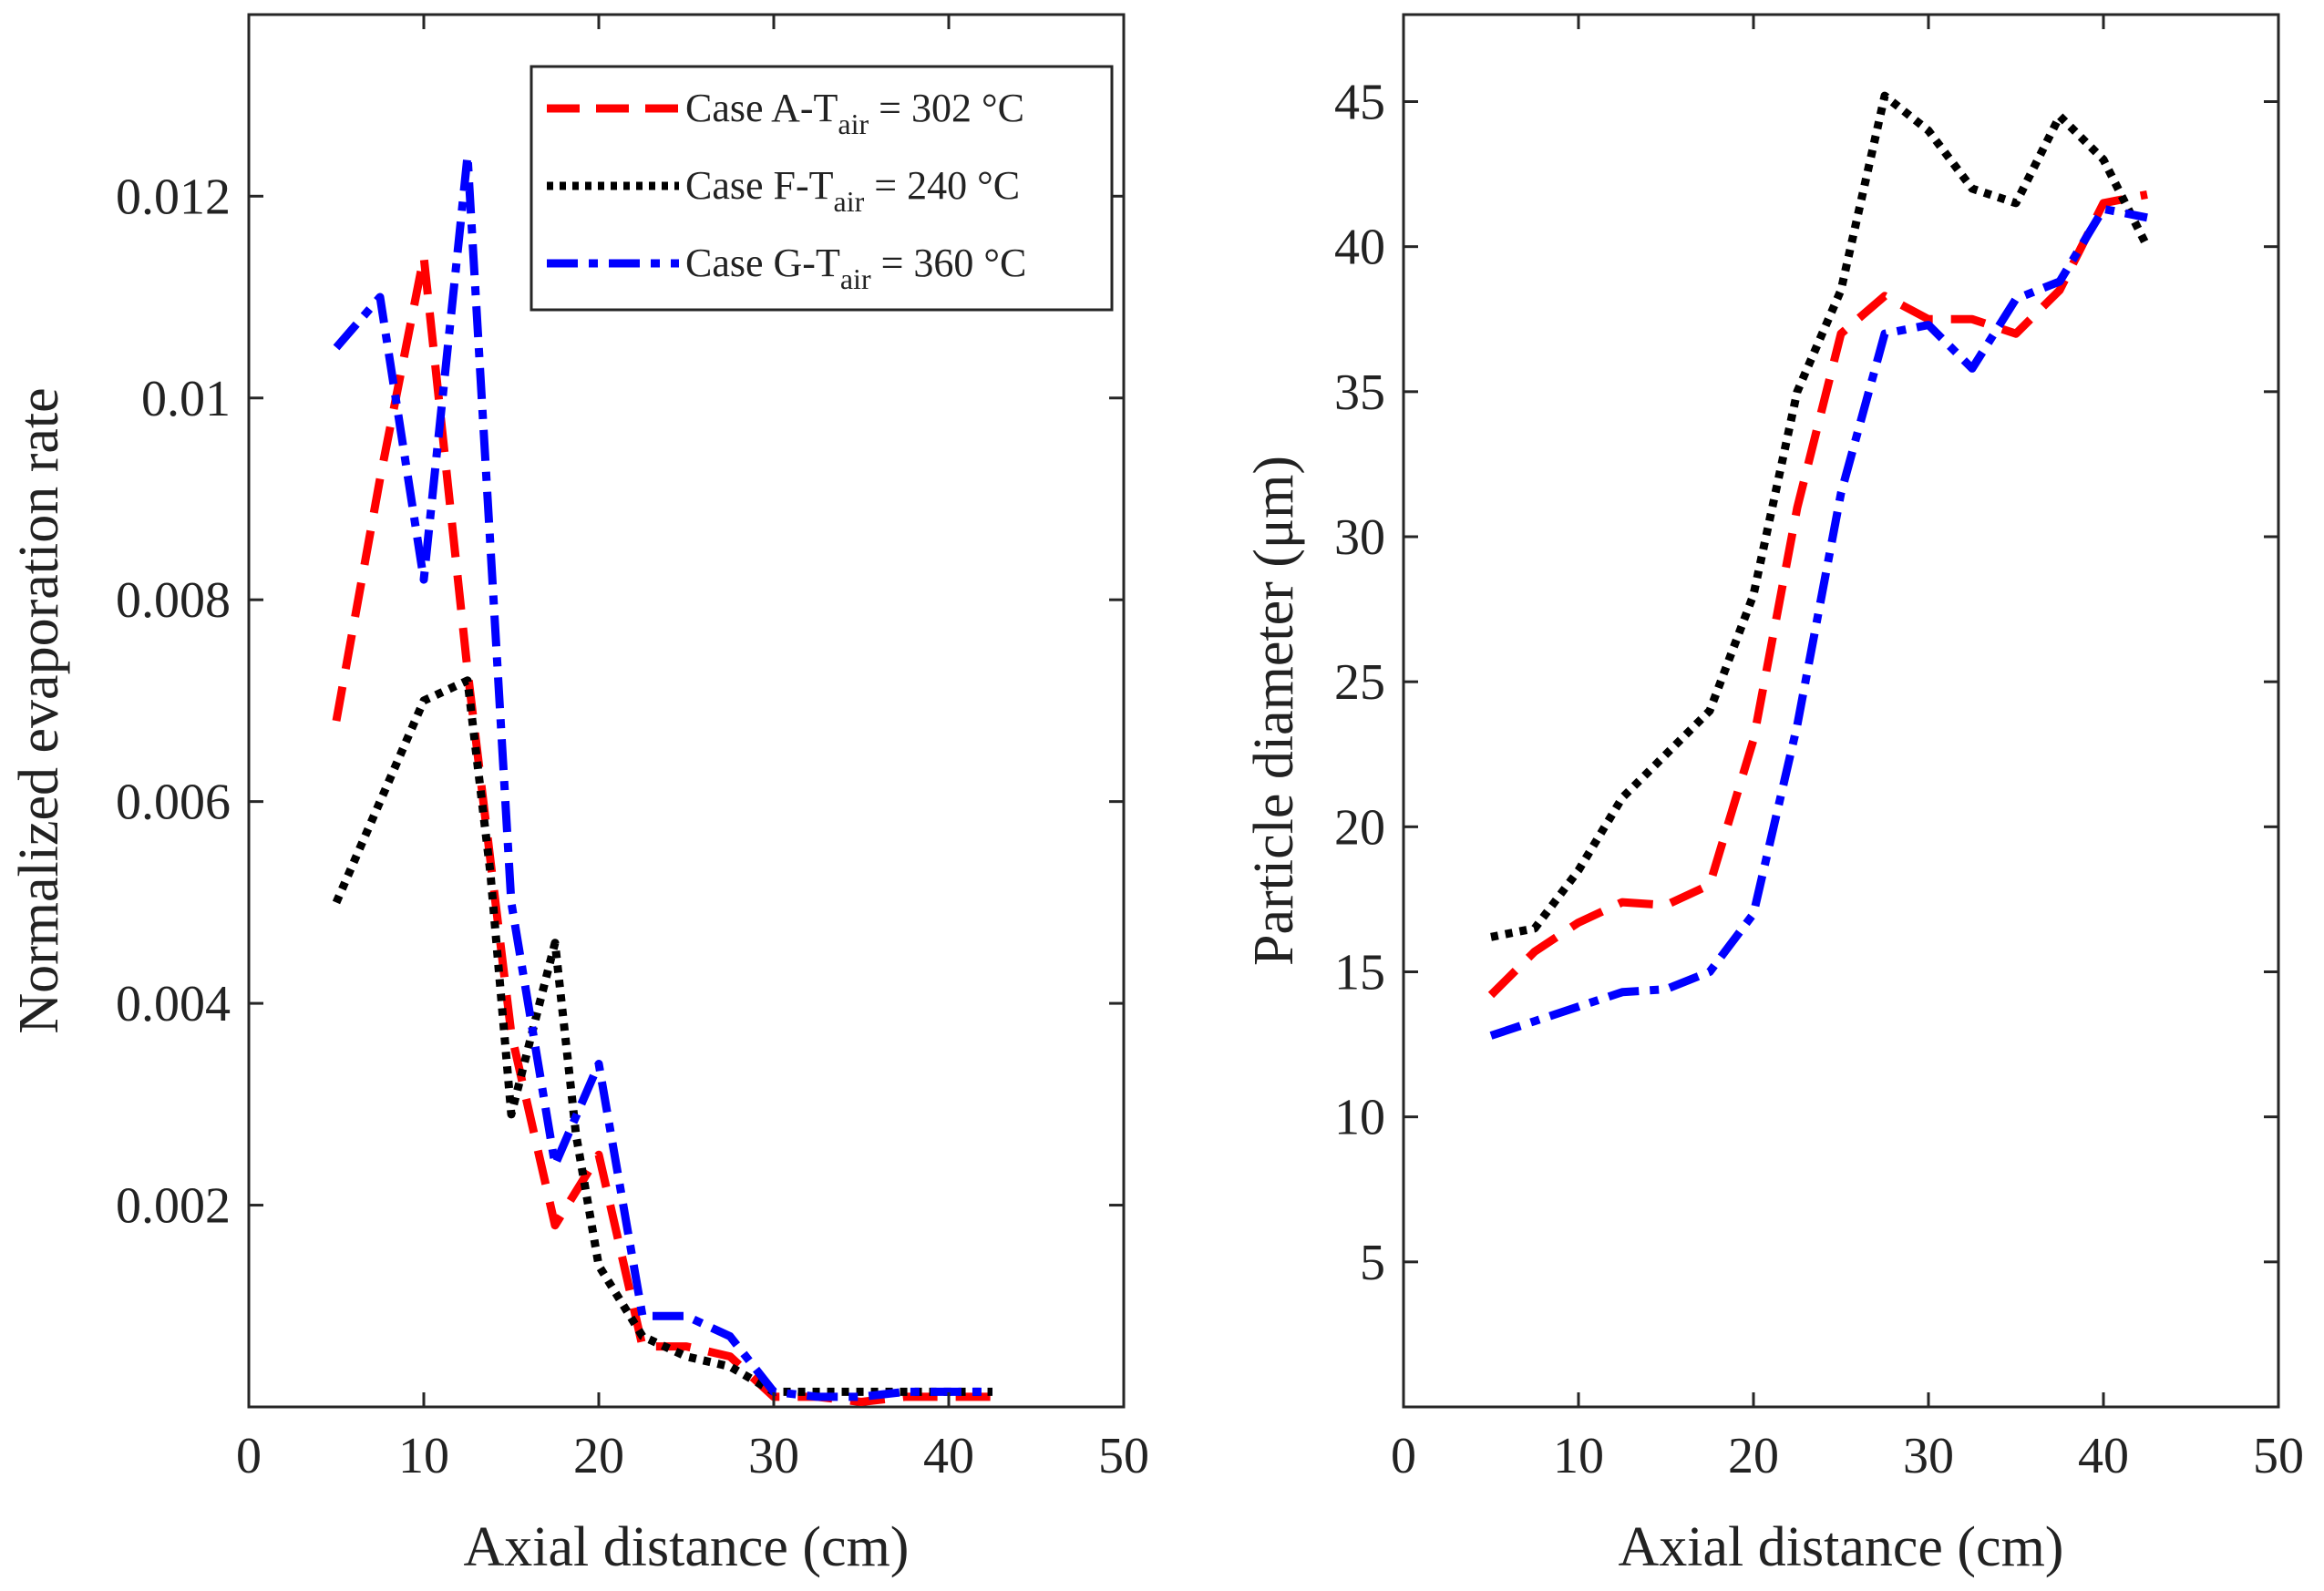 This screenshot has width=2324, height=1591. I want to click on right-y-tick-label: 35, so click(1359, 392).